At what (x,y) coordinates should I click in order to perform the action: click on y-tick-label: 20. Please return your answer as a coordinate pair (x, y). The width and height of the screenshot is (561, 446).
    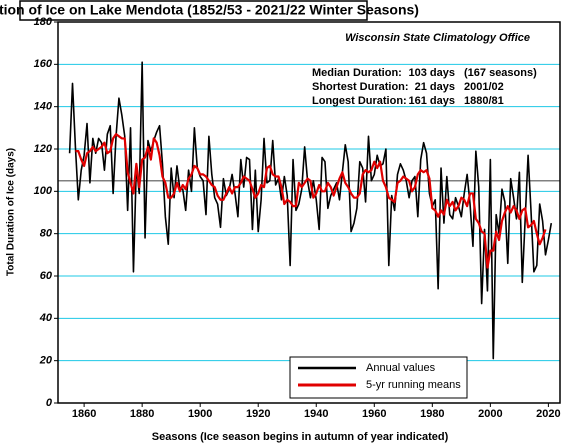
    Looking at the image, I should click on (46, 361).